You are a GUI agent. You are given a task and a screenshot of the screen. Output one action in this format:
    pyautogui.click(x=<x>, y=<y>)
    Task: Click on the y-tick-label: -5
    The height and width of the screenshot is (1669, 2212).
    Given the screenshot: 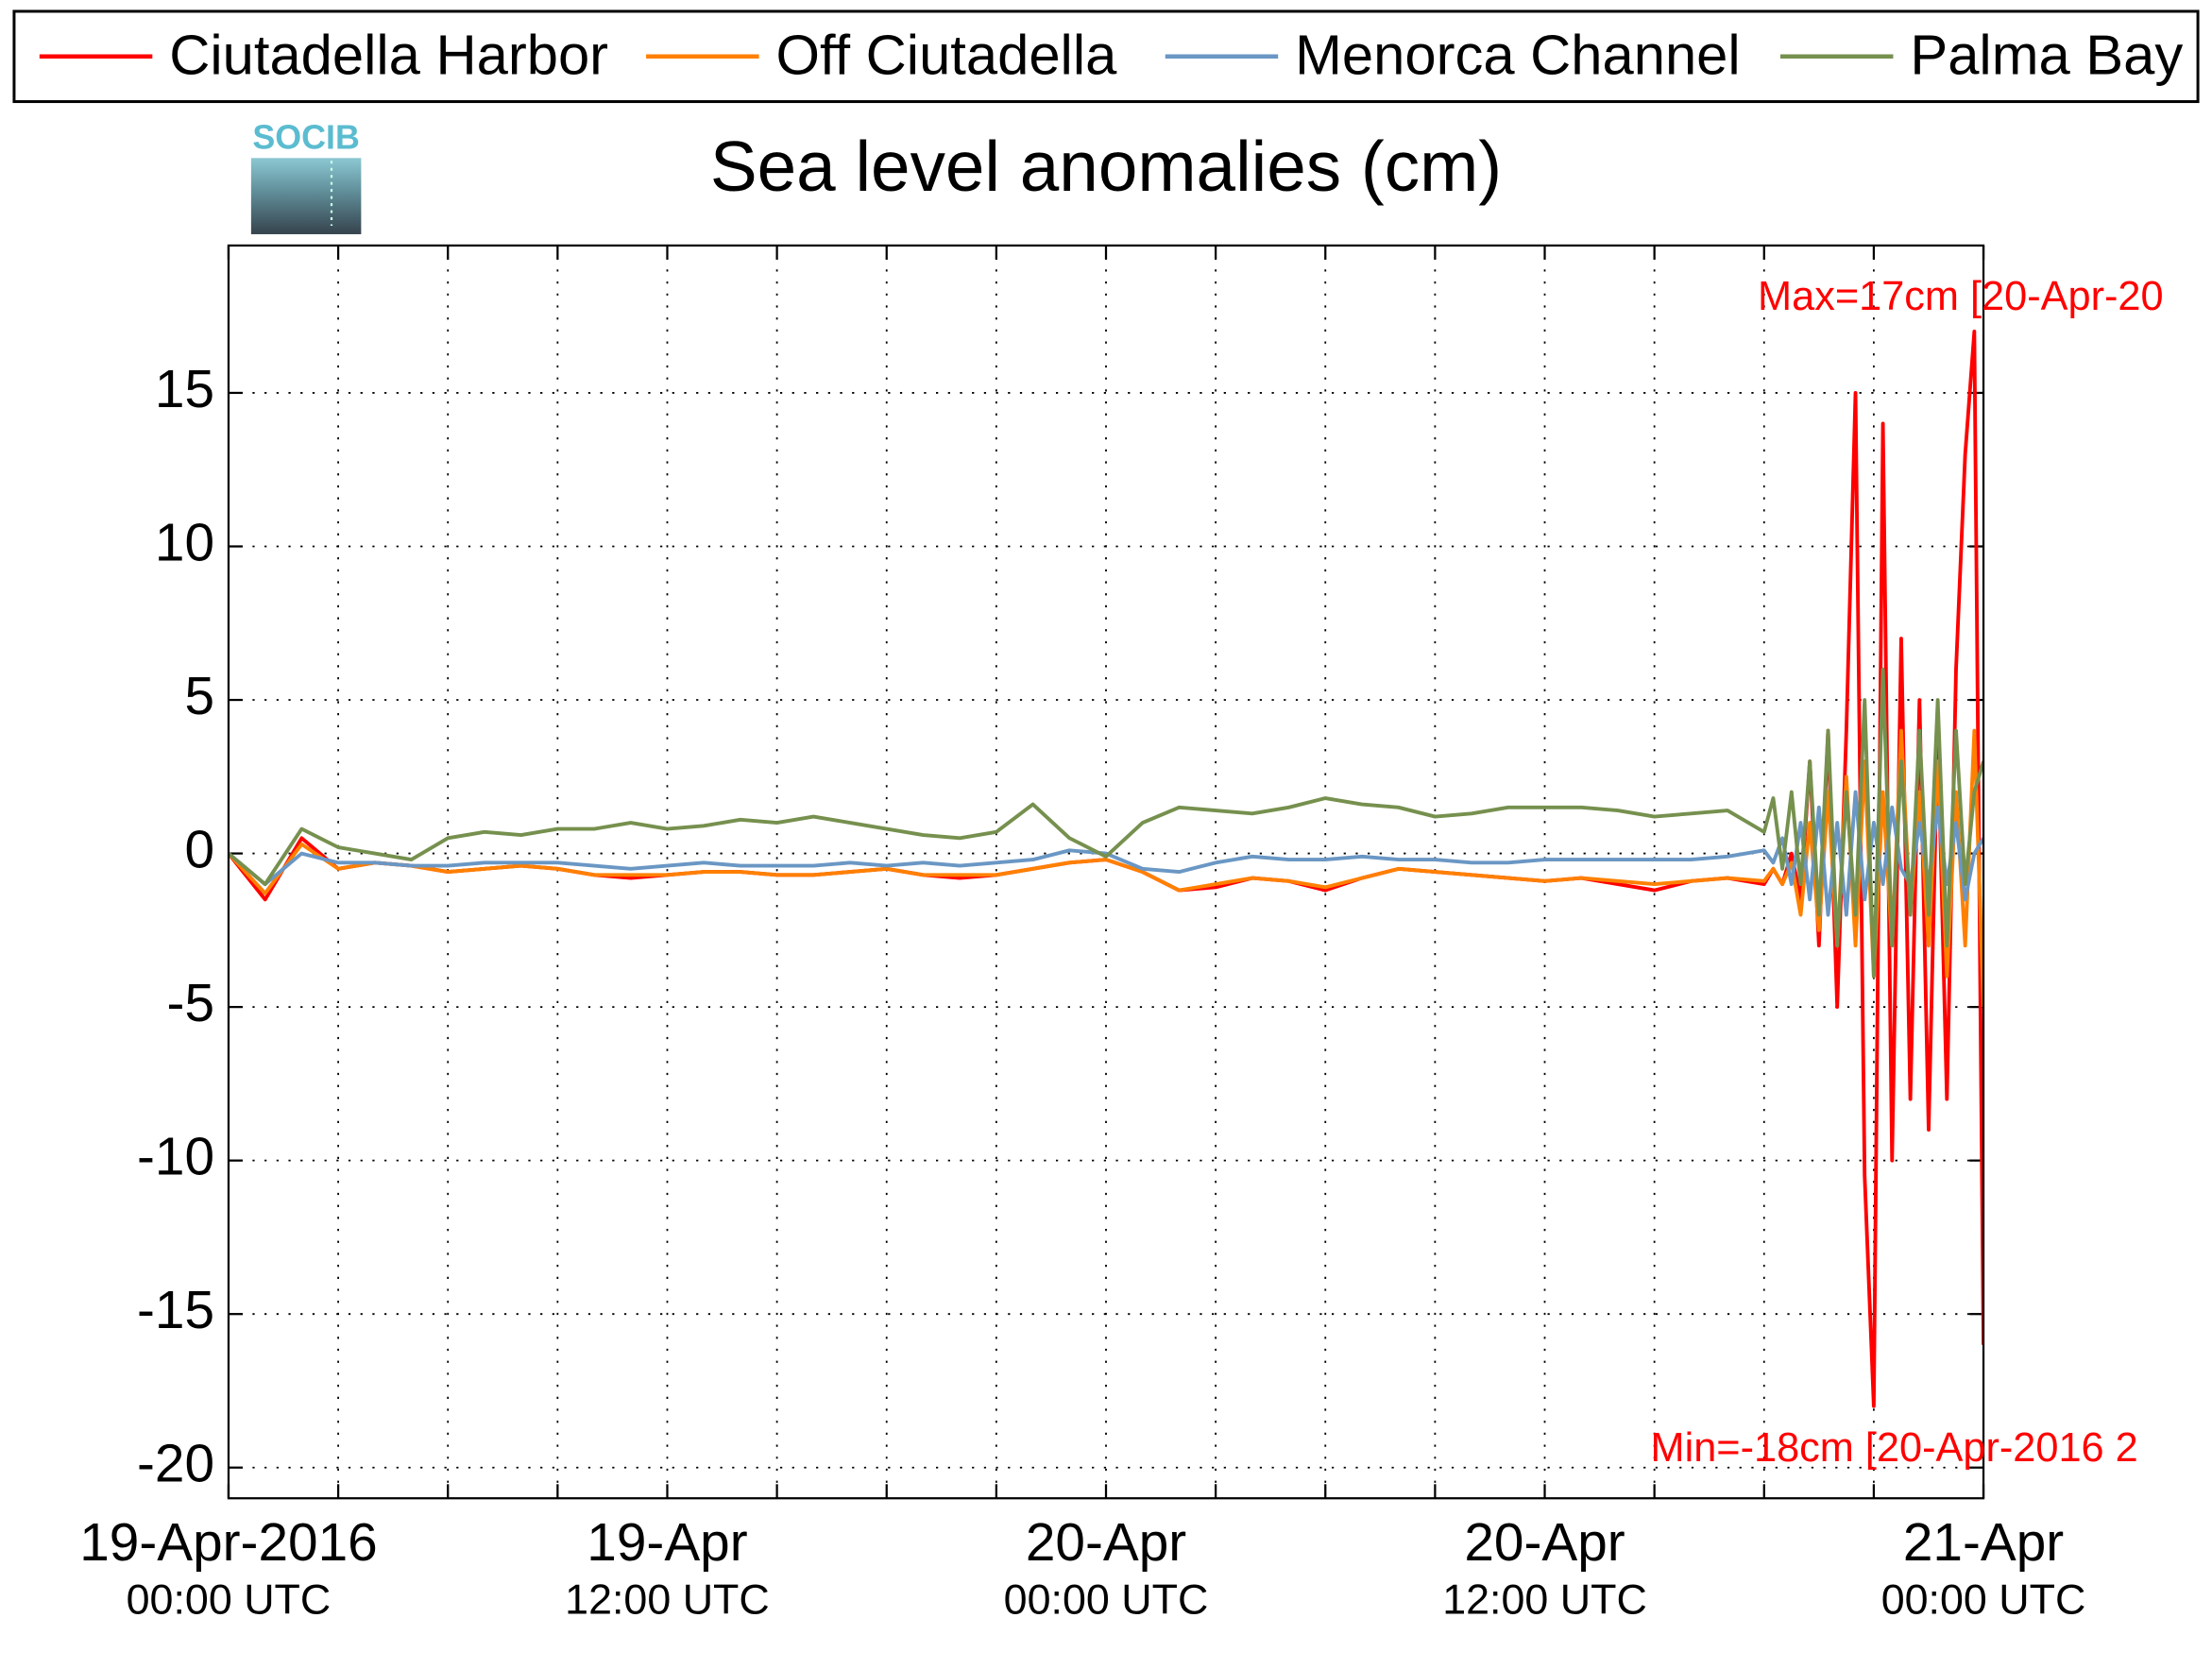 What is the action you would take?
    pyautogui.click(x=190, y=1004)
    